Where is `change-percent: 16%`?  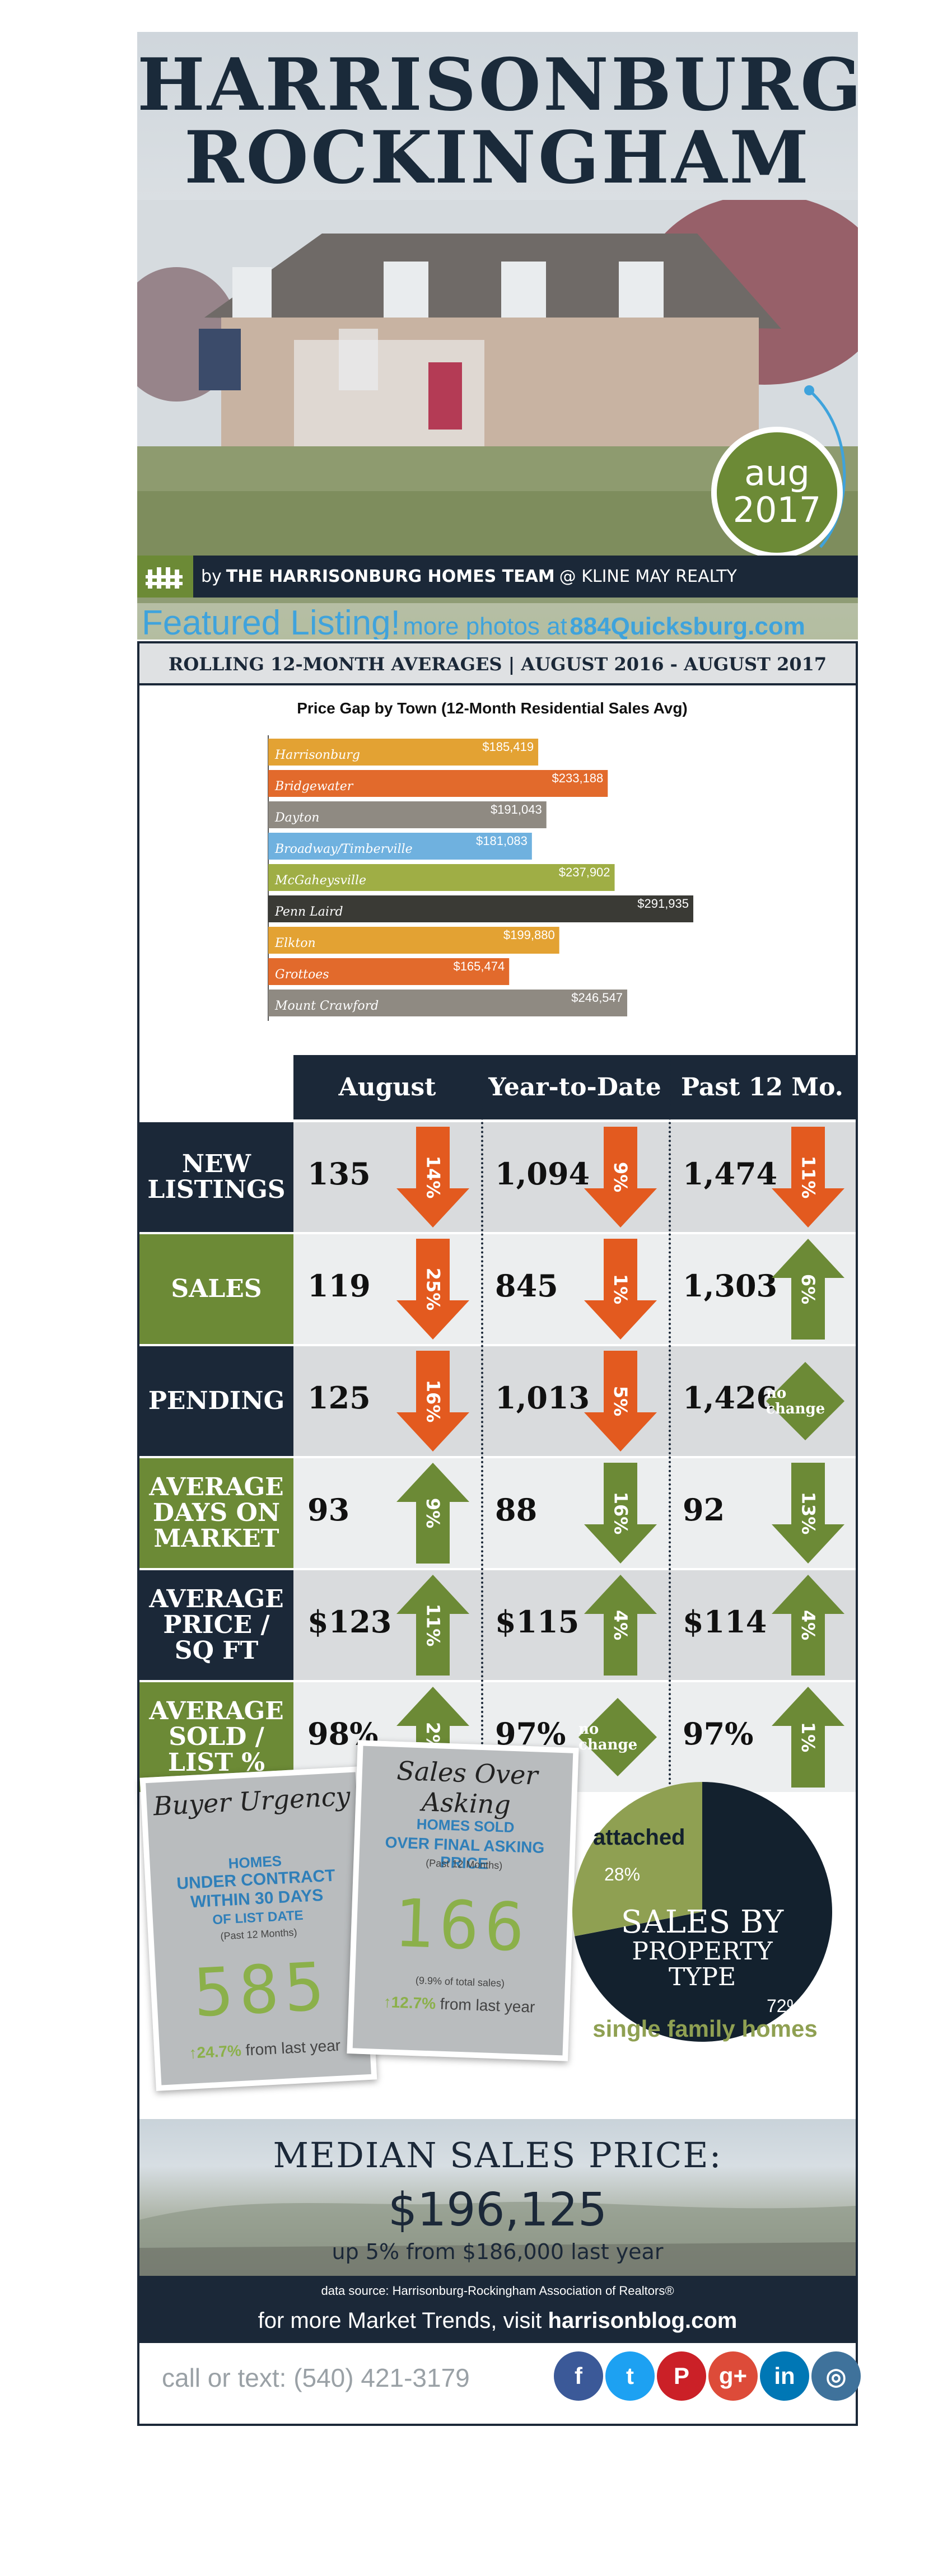
change-percent: 16% is located at coordinates (433, 1401).